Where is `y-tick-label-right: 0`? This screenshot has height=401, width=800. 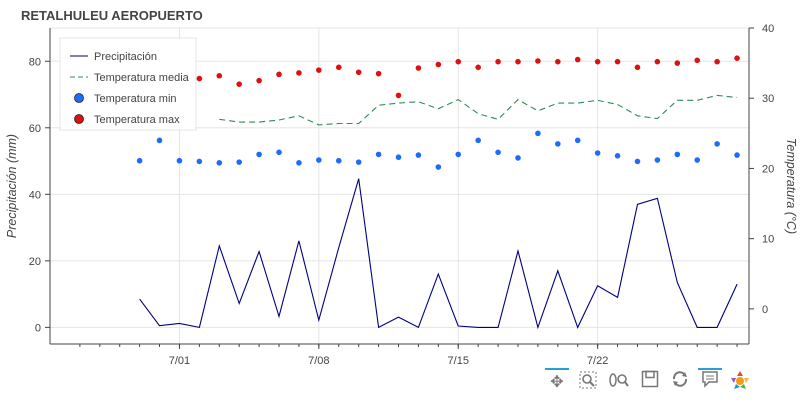 y-tick-label-right: 0 is located at coordinates (765, 310).